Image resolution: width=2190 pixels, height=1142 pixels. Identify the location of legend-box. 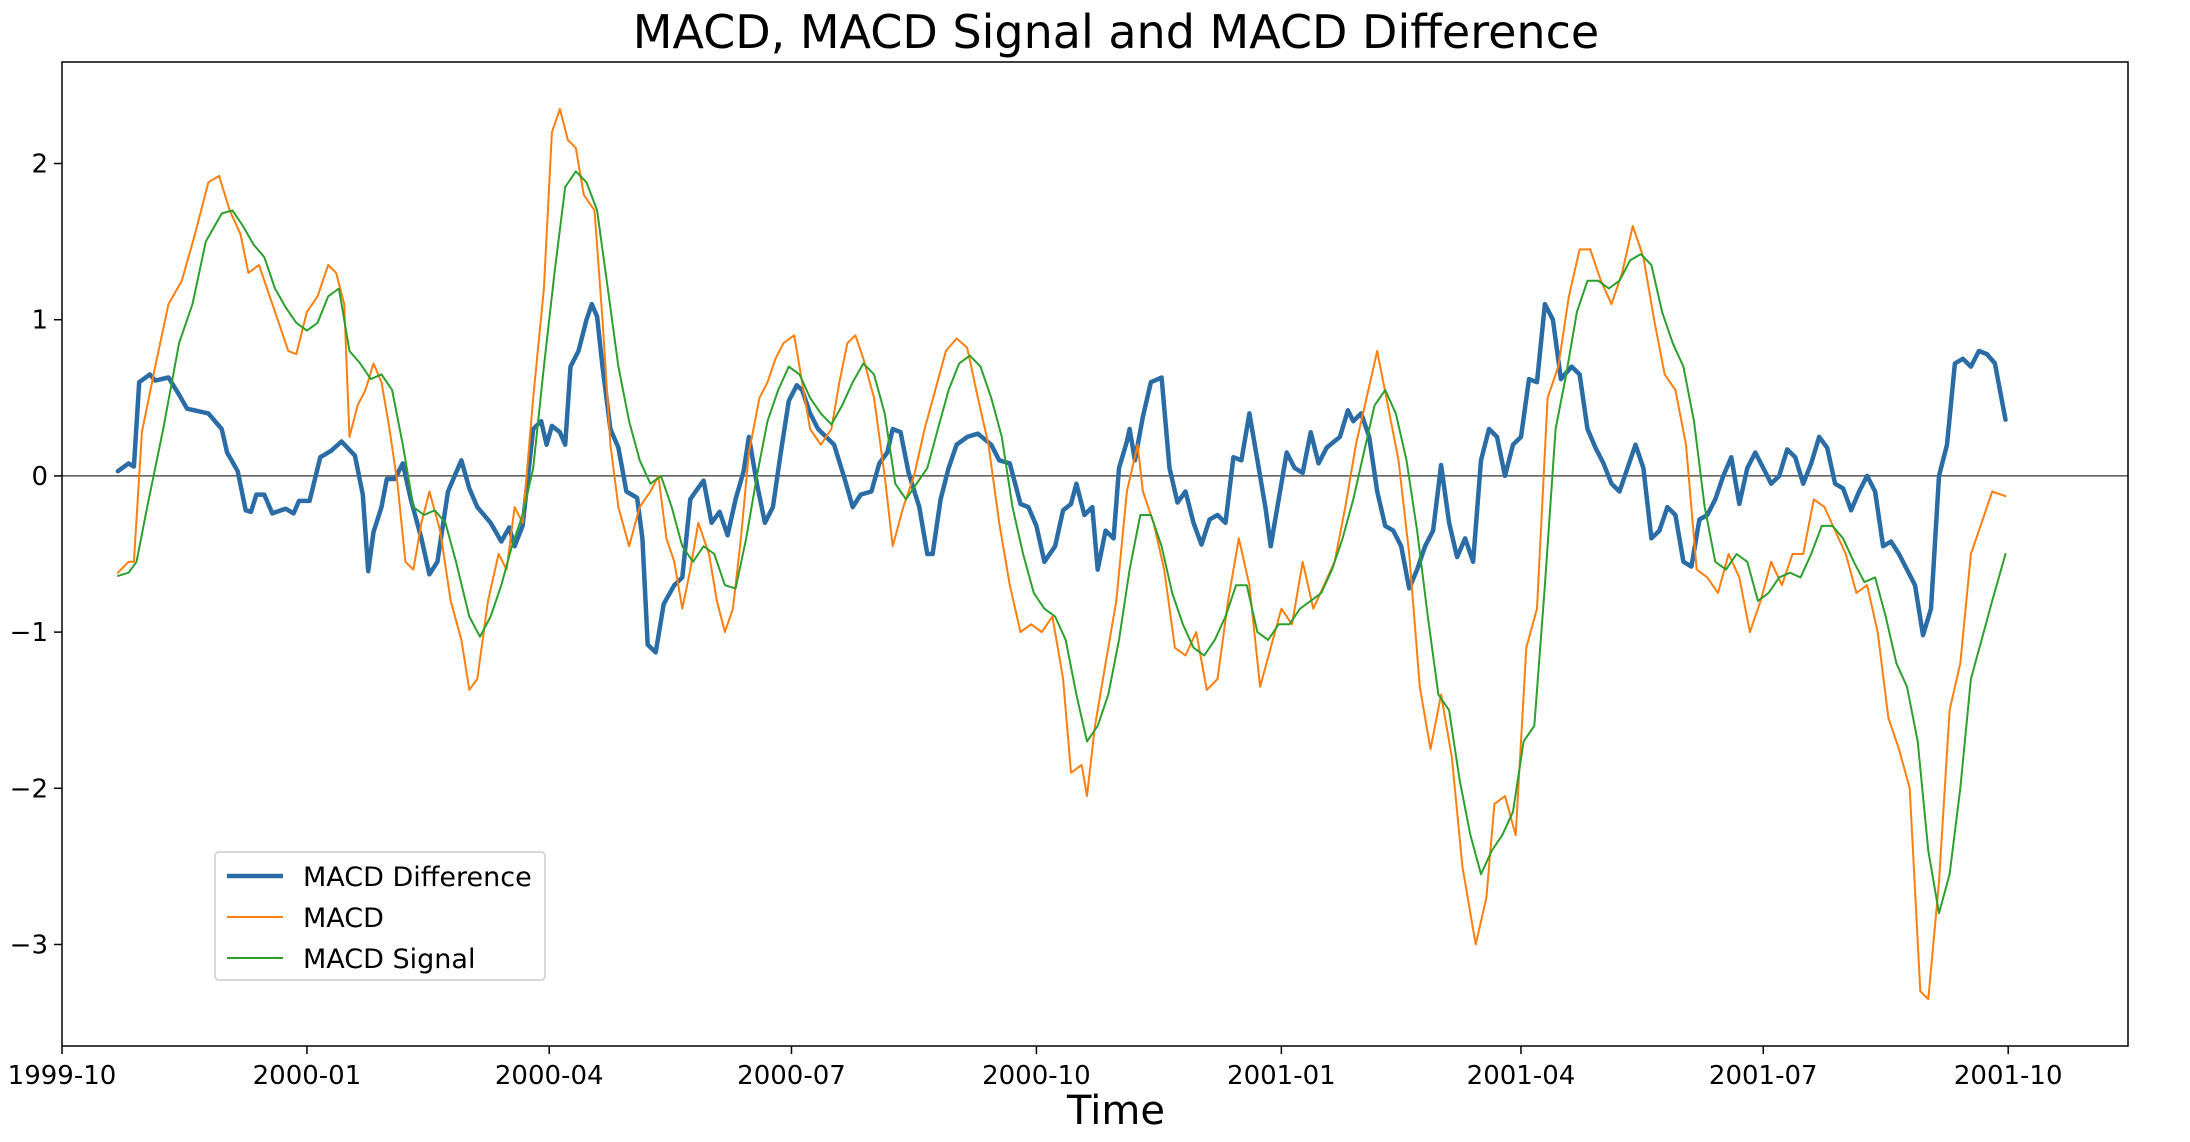
(380, 916).